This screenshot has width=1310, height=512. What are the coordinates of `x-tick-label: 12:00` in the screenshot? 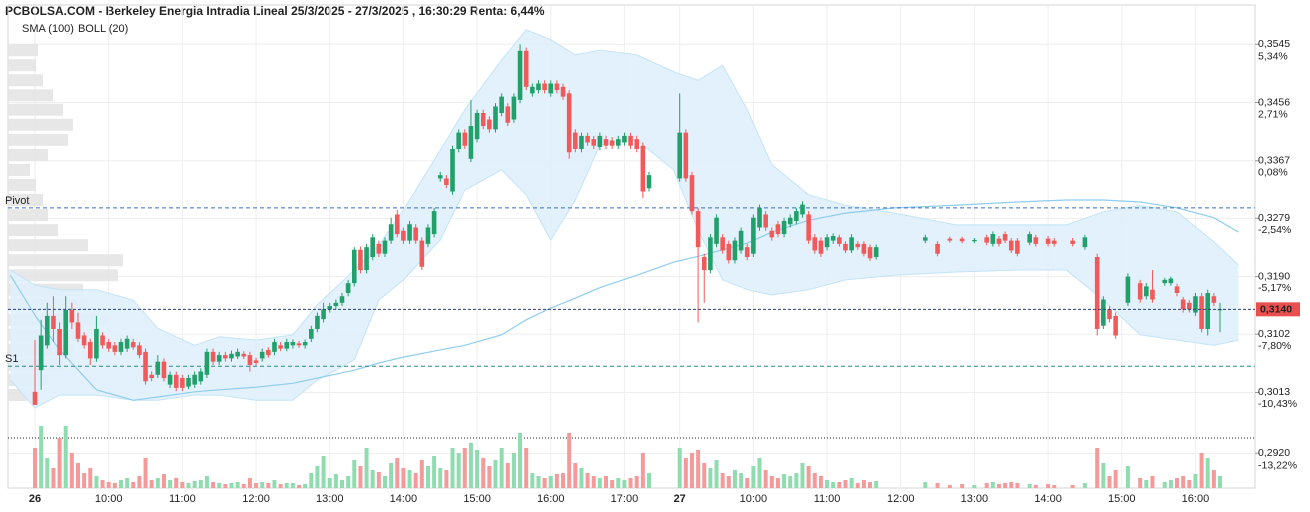 It's located at (256, 499).